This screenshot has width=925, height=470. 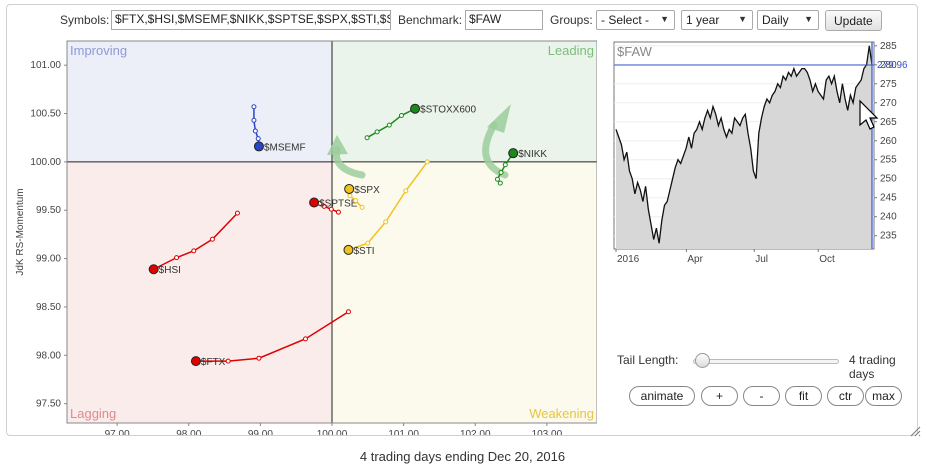 What do you see at coordinates (625, 20) in the screenshot?
I see `groups-select-value: - Select -` at bounding box center [625, 20].